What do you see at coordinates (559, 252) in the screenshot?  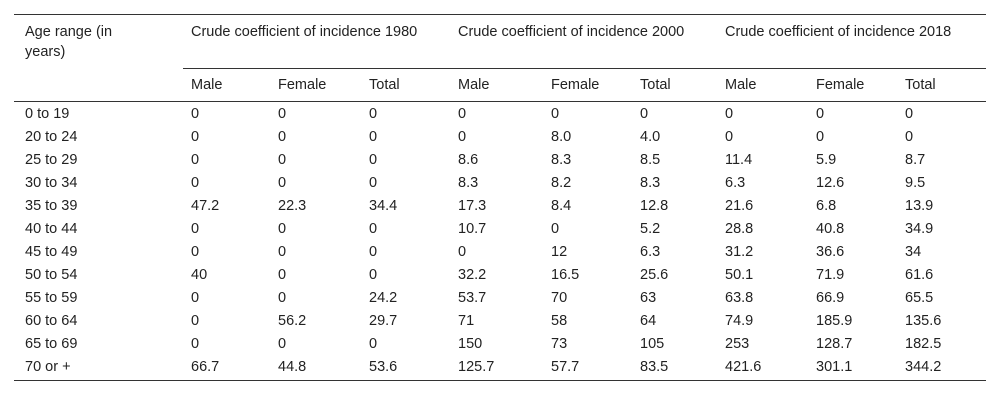 I see `cell: 12` at bounding box center [559, 252].